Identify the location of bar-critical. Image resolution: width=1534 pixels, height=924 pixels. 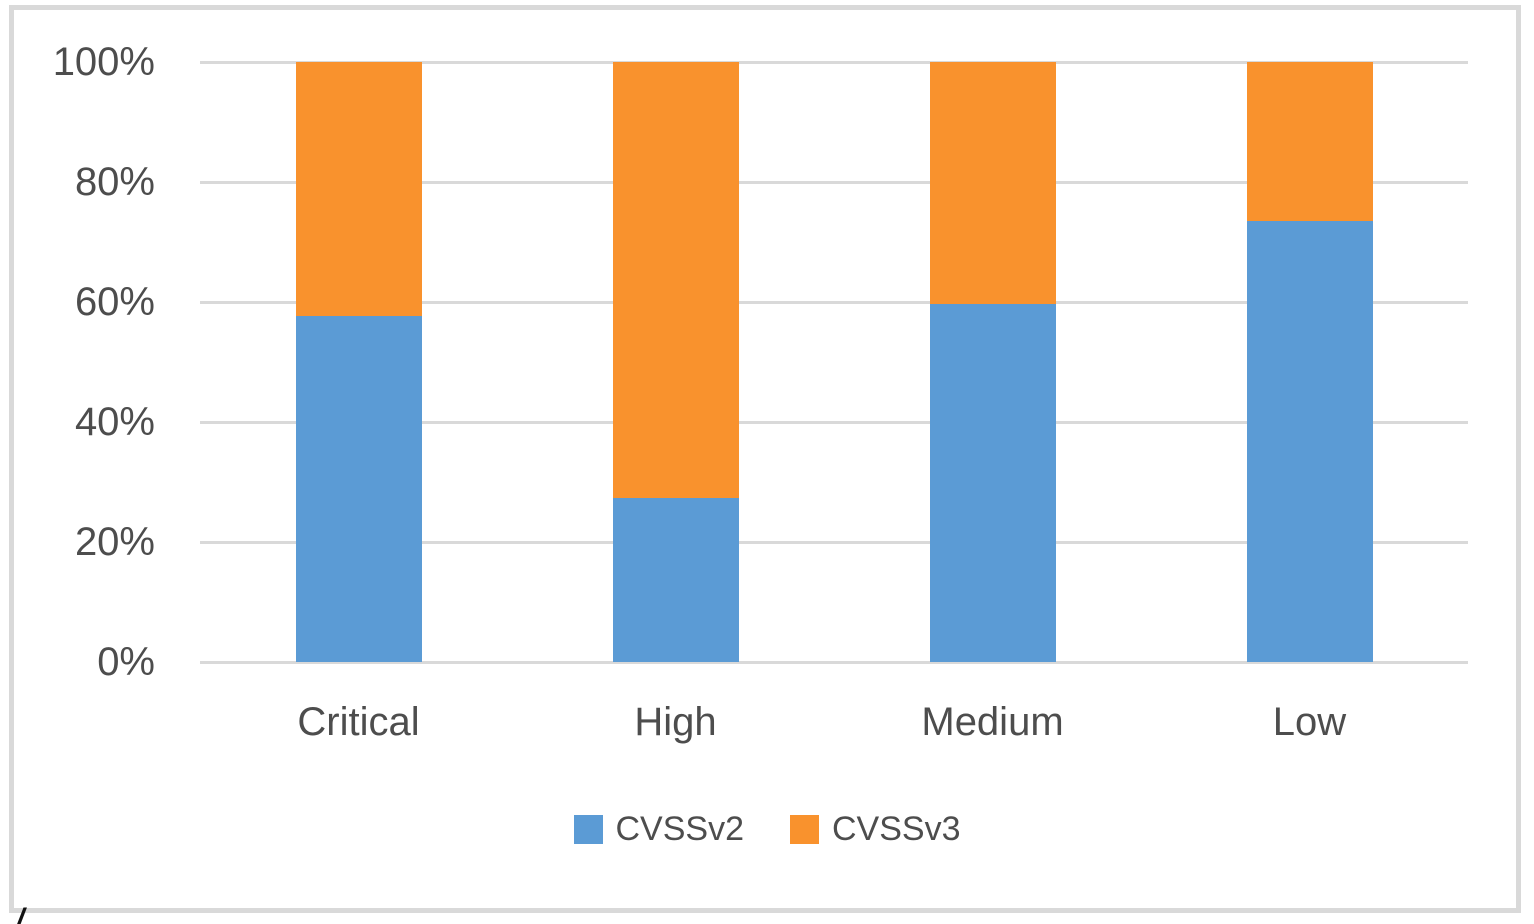
(358, 362).